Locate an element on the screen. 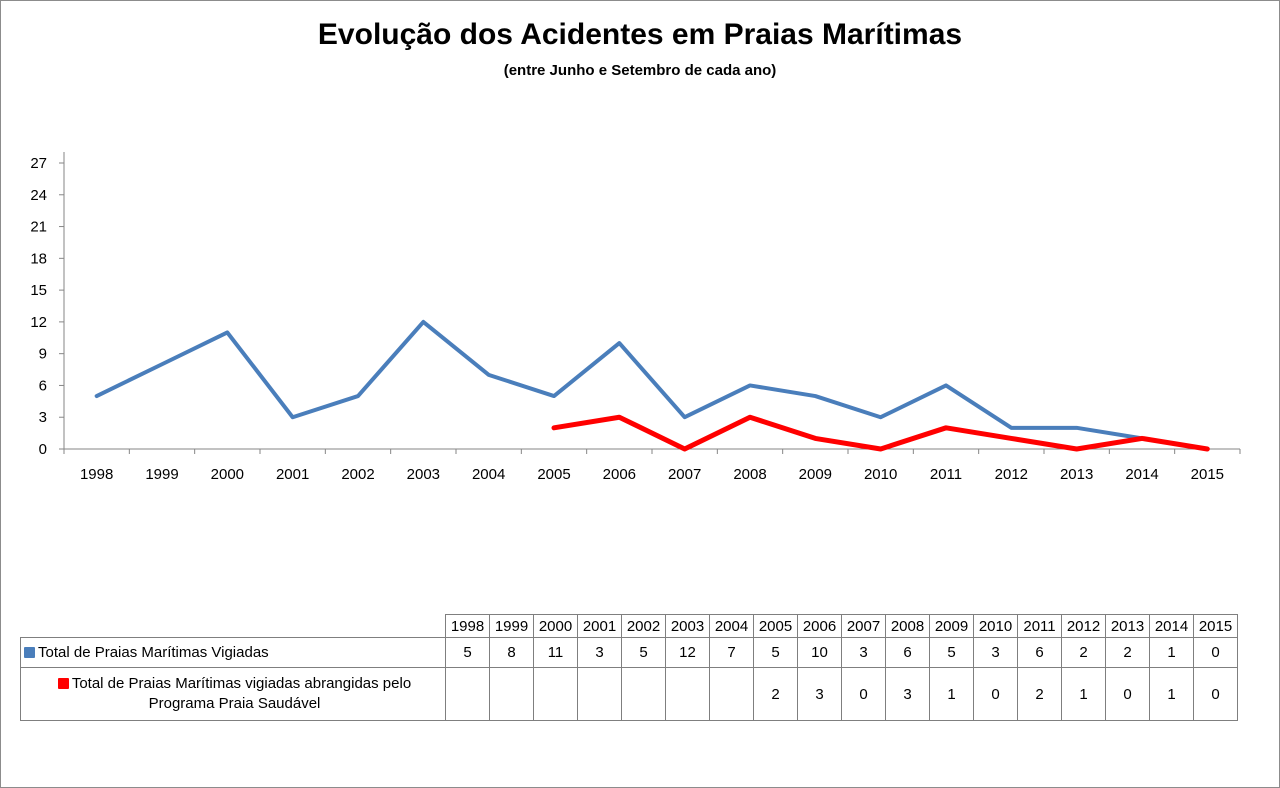 Image resolution: width=1280 pixels, height=788 pixels. table-header-year: 2012 is located at coordinates (1083, 626).